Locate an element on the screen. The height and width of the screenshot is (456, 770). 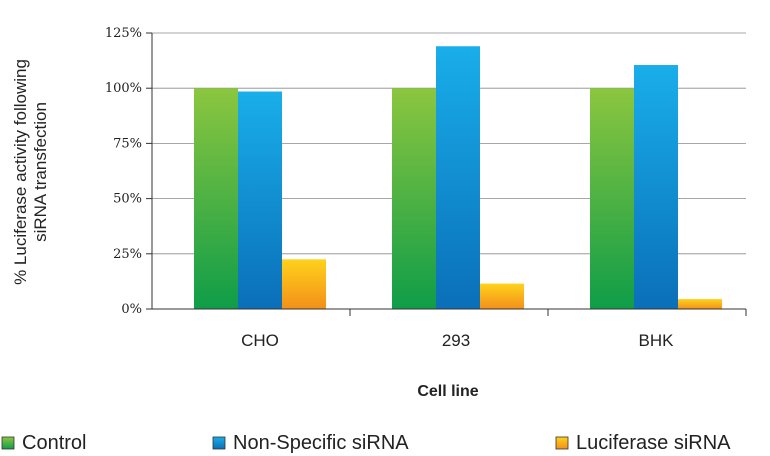
y-axis-title-line-2: siRNA transfection is located at coordinates (40, 172).